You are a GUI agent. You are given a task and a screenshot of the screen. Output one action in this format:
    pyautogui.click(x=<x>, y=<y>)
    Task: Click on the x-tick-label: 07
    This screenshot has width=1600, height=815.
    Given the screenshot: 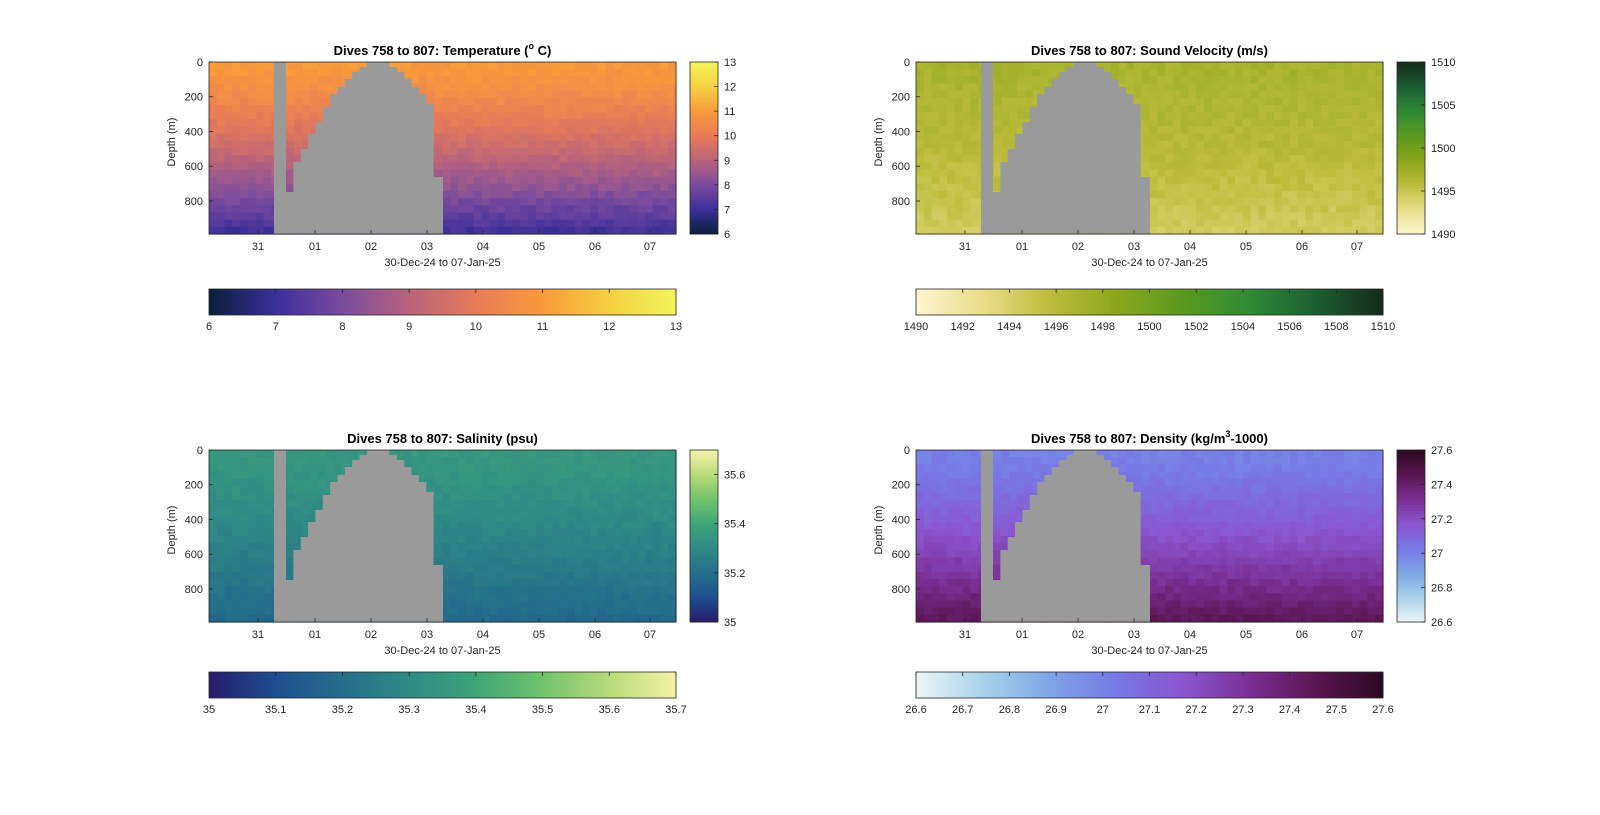 What is the action you would take?
    pyautogui.click(x=650, y=247)
    